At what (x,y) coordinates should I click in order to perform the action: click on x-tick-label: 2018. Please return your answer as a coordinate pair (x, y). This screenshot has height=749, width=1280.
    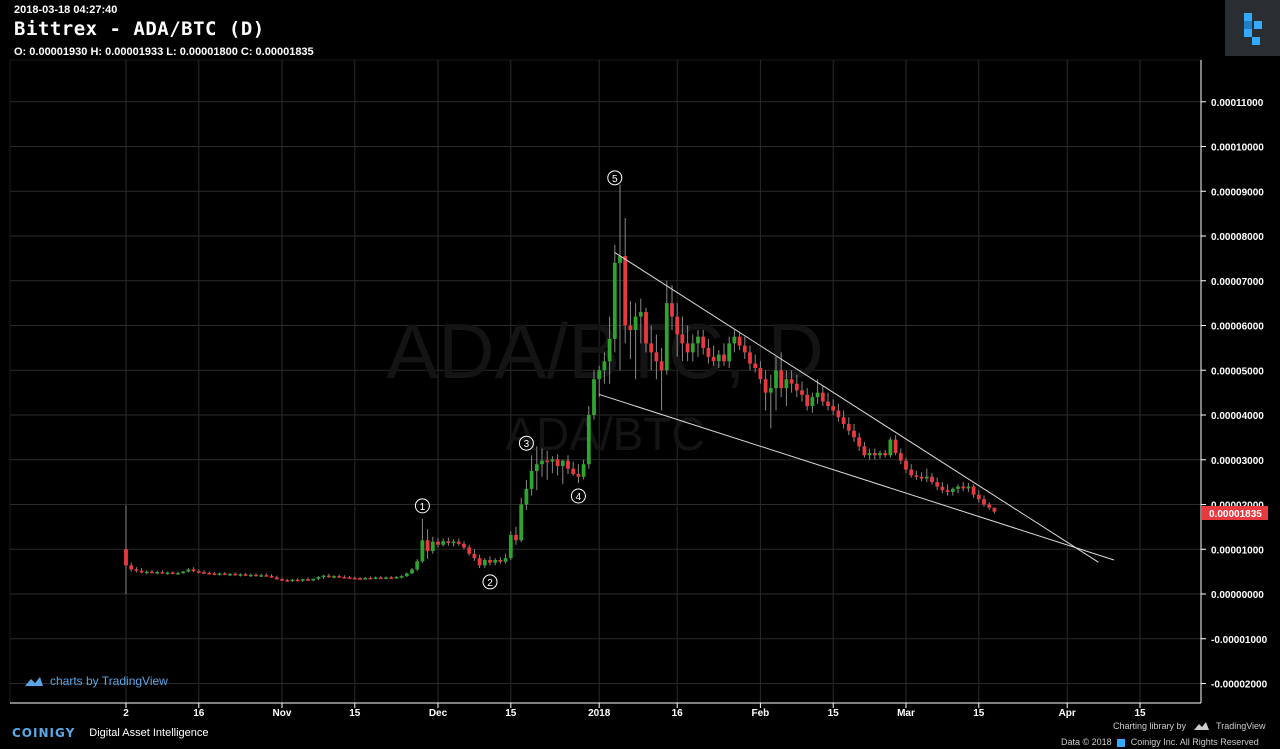
    Looking at the image, I should click on (599, 713).